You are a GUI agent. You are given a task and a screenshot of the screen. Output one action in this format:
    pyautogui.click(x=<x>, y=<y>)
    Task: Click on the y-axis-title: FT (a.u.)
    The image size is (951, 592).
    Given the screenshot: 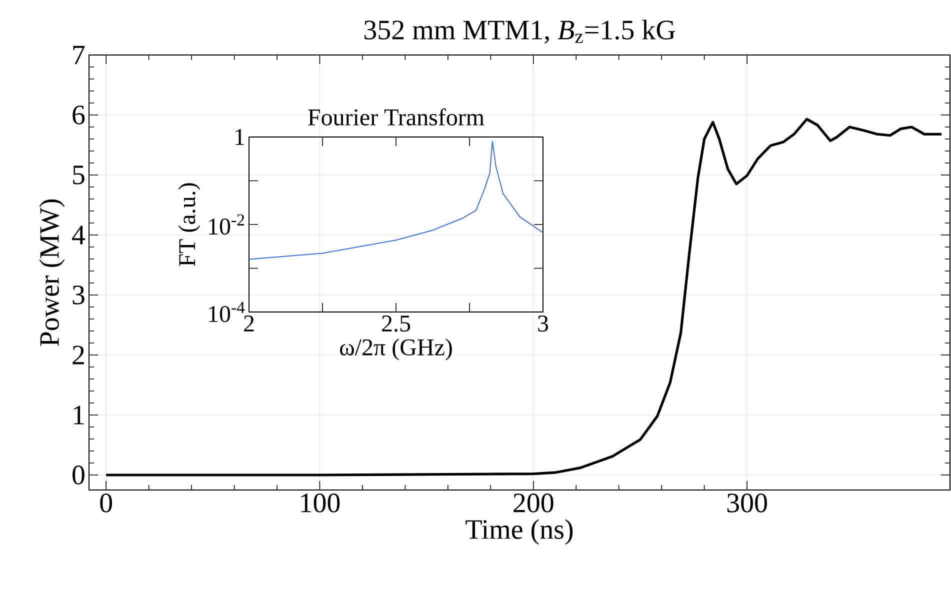 What is the action you would take?
    pyautogui.click(x=189, y=224)
    